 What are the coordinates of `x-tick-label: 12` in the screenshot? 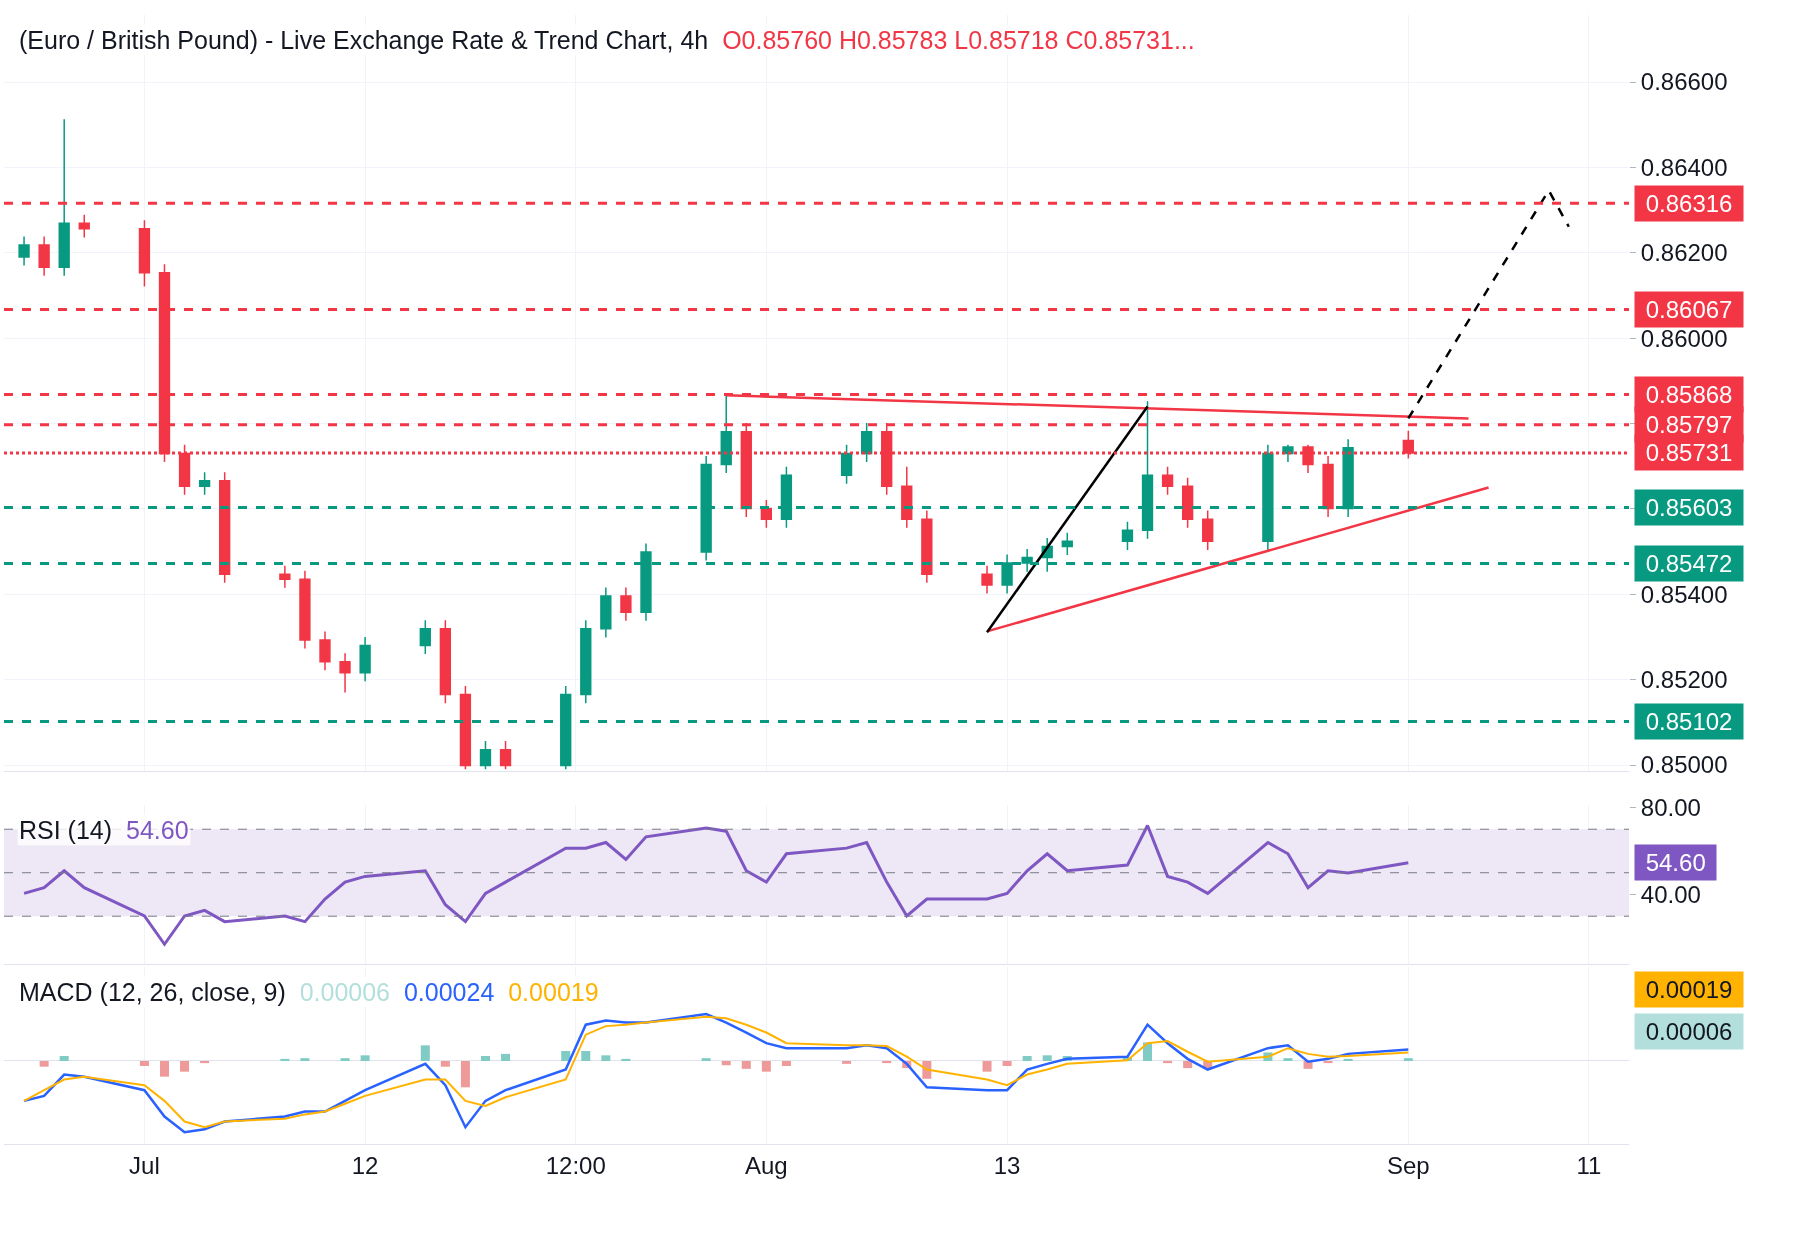 It's located at (365, 1165).